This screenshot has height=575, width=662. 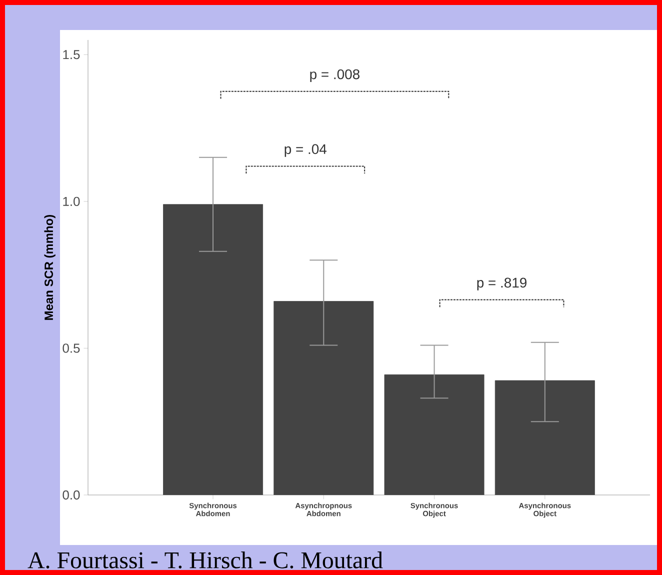 What do you see at coordinates (50, 267) in the screenshot?
I see `y-axis-title: Mean SCR (mmho)` at bounding box center [50, 267].